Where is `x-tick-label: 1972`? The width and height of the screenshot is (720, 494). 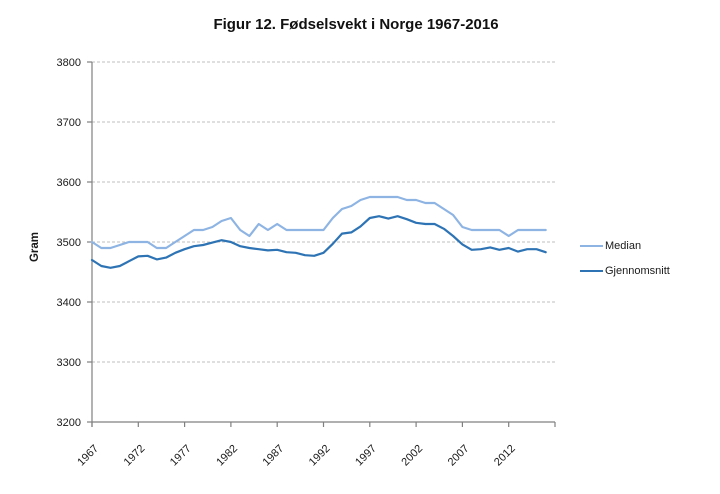
x-tick-label: 1972 is located at coordinates (135, 456).